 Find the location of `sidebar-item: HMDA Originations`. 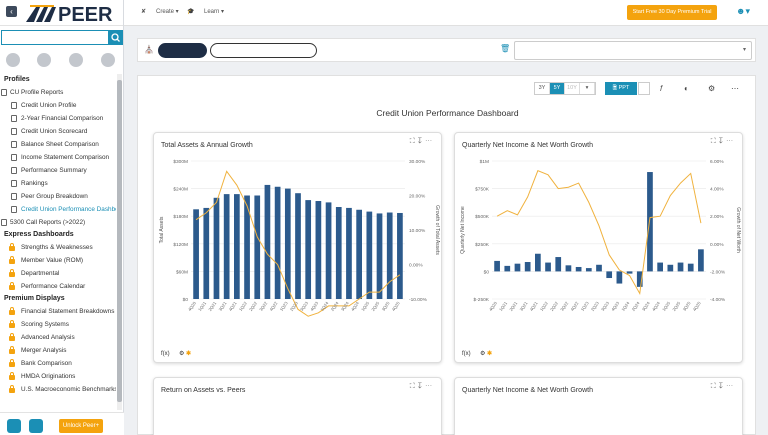

sidebar-item: HMDA Originations is located at coordinates (58, 376).